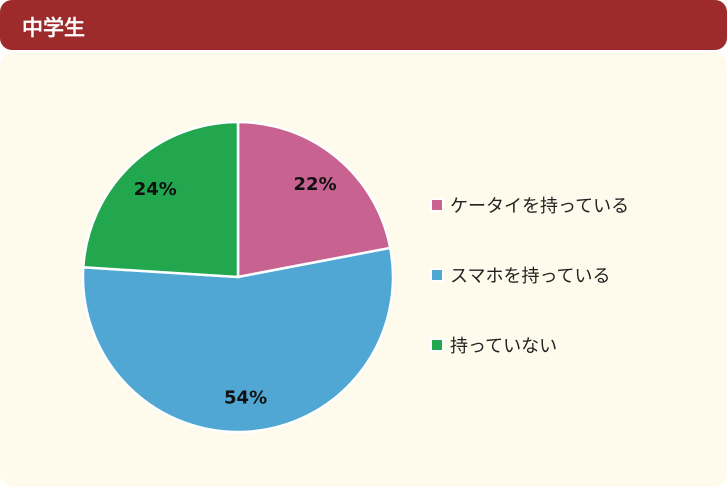 The width and height of the screenshot is (727, 487). Describe the element at coordinates (53, 28) in the screenshot. I see `chart-title: 中学生` at that location.